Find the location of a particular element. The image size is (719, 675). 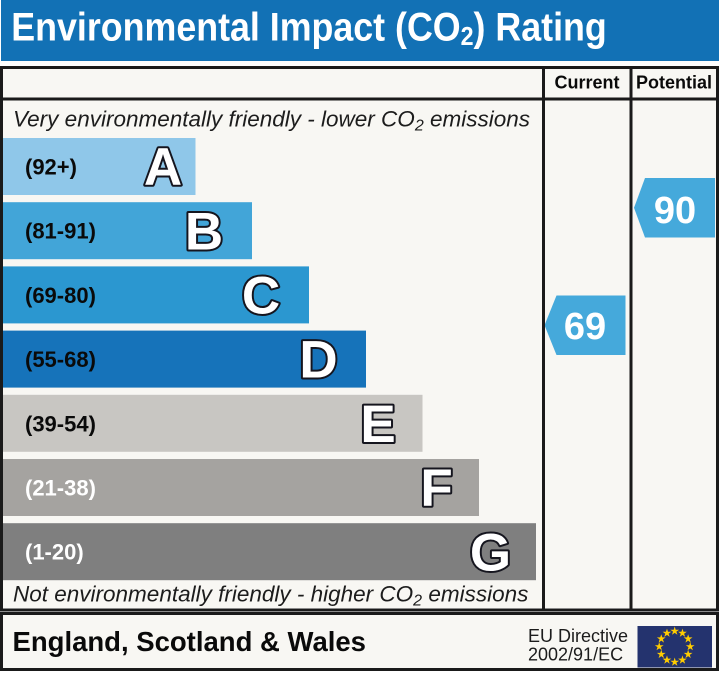

svg-text:Environmental Impact (CO2) Rat: Environmental Impact (CO2) Rating is located at coordinates (308, 29).